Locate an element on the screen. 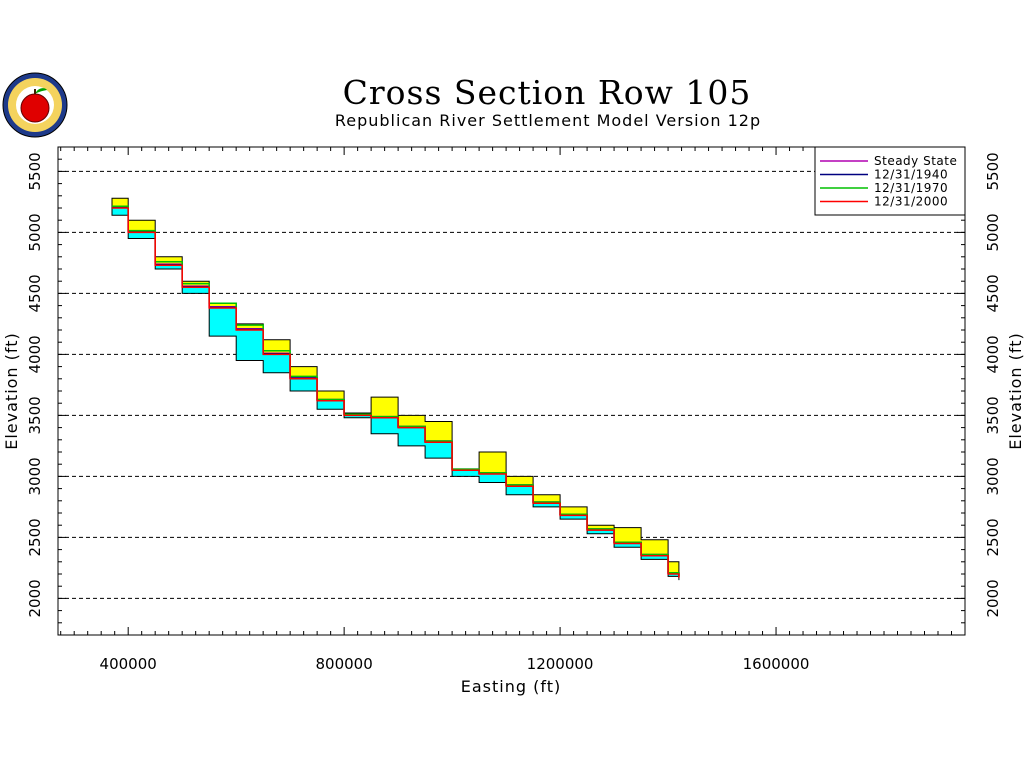 The image size is (1024, 768). seal-logo is located at coordinates (35, 105).